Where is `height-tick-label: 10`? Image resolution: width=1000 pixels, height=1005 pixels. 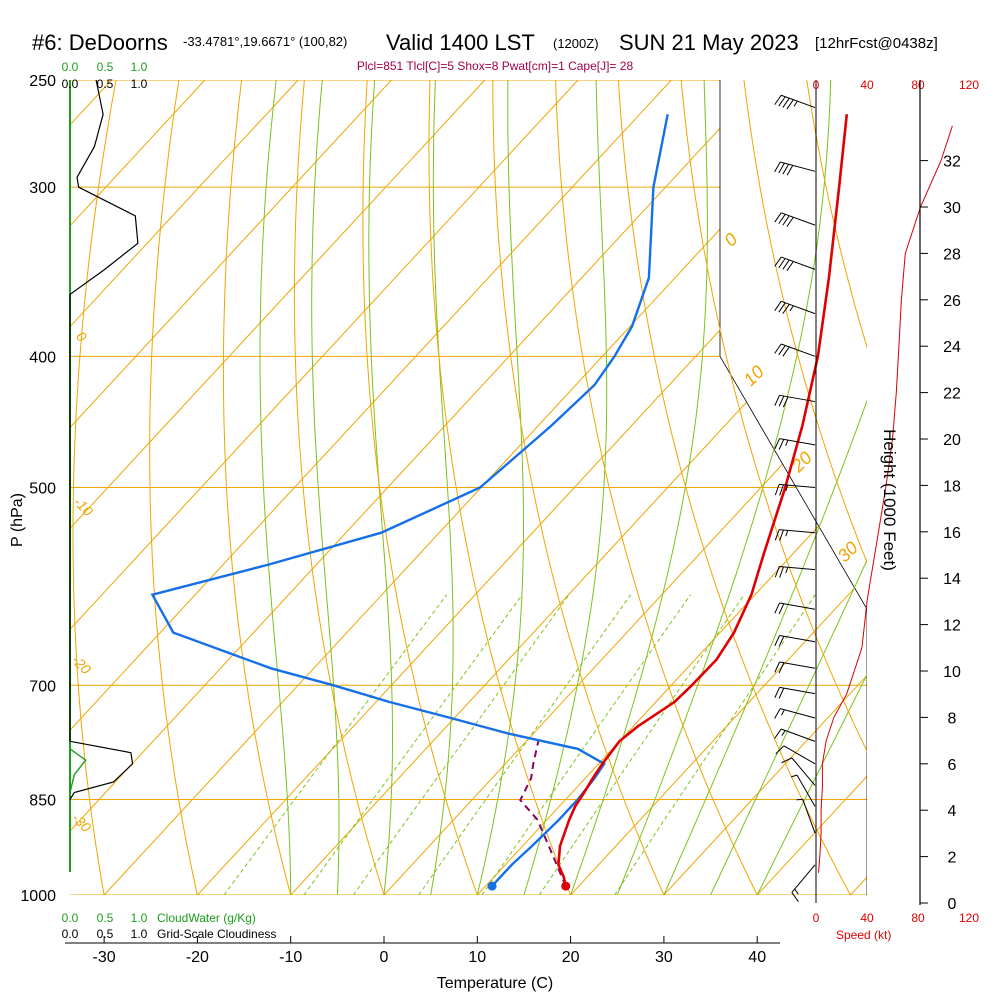
height-tick-label: 10 is located at coordinates (952, 672).